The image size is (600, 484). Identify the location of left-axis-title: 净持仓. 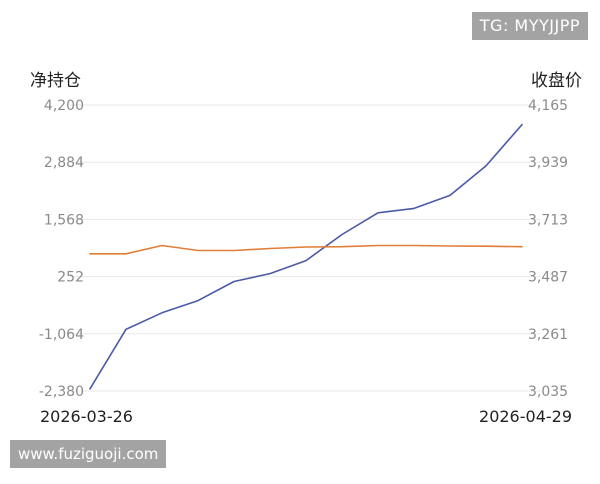
(55, 81).